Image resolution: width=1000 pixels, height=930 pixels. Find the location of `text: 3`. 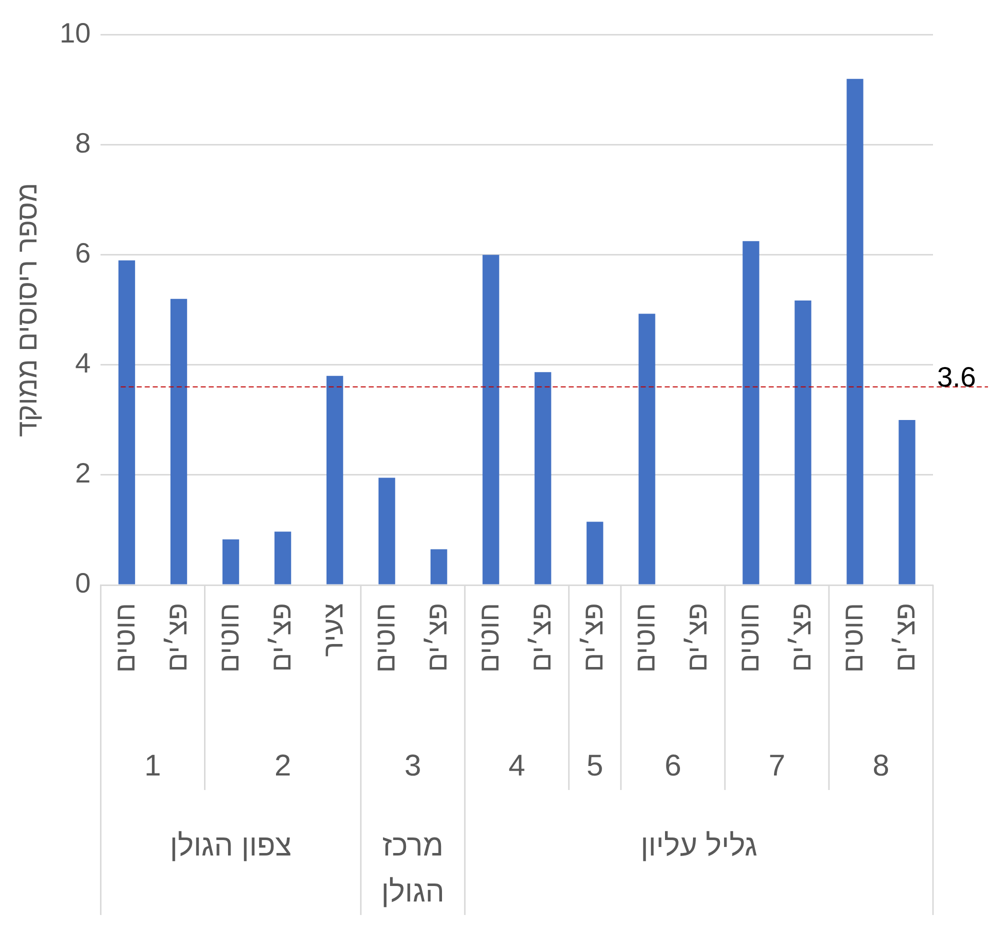

text: 3 is located at coordinates (413, 765).